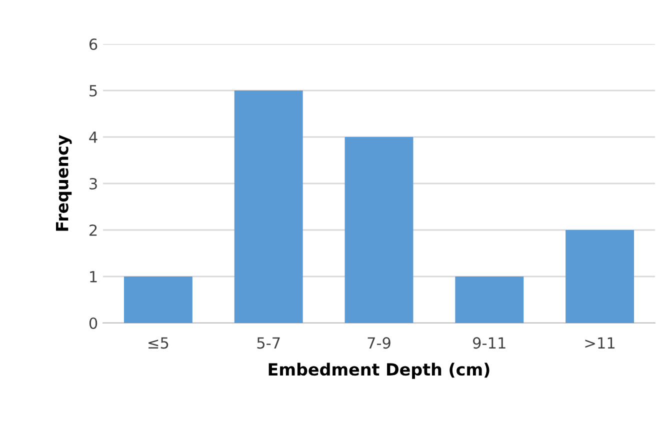  What do you see at coordinates (93, 230) in the screenshot?
I see `y-tick-label: 2` at bounding box center [93, 230].